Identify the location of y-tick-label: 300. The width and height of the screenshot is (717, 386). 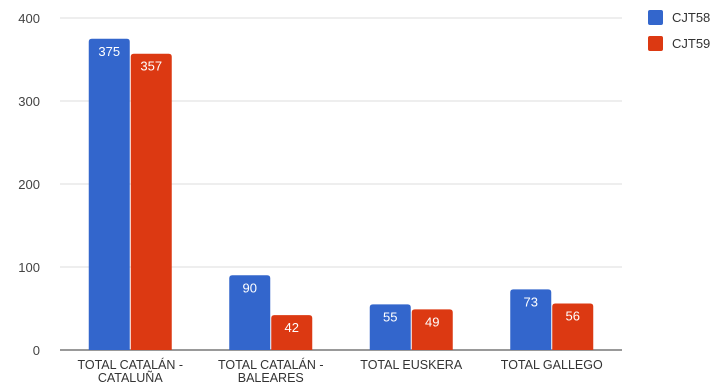
(29, 101).